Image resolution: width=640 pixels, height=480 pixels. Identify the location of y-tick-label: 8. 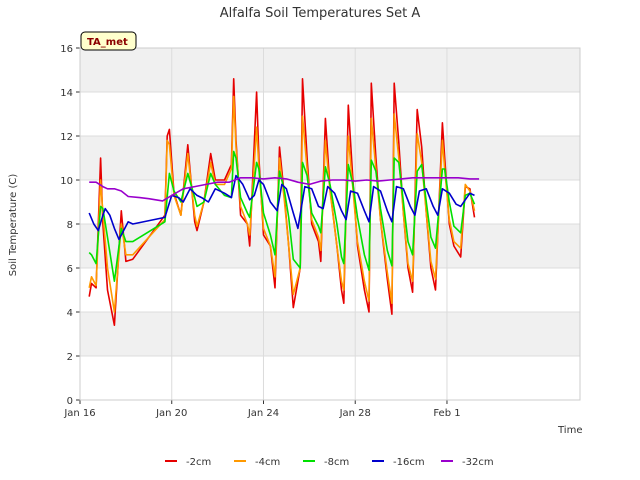
(70, 225).